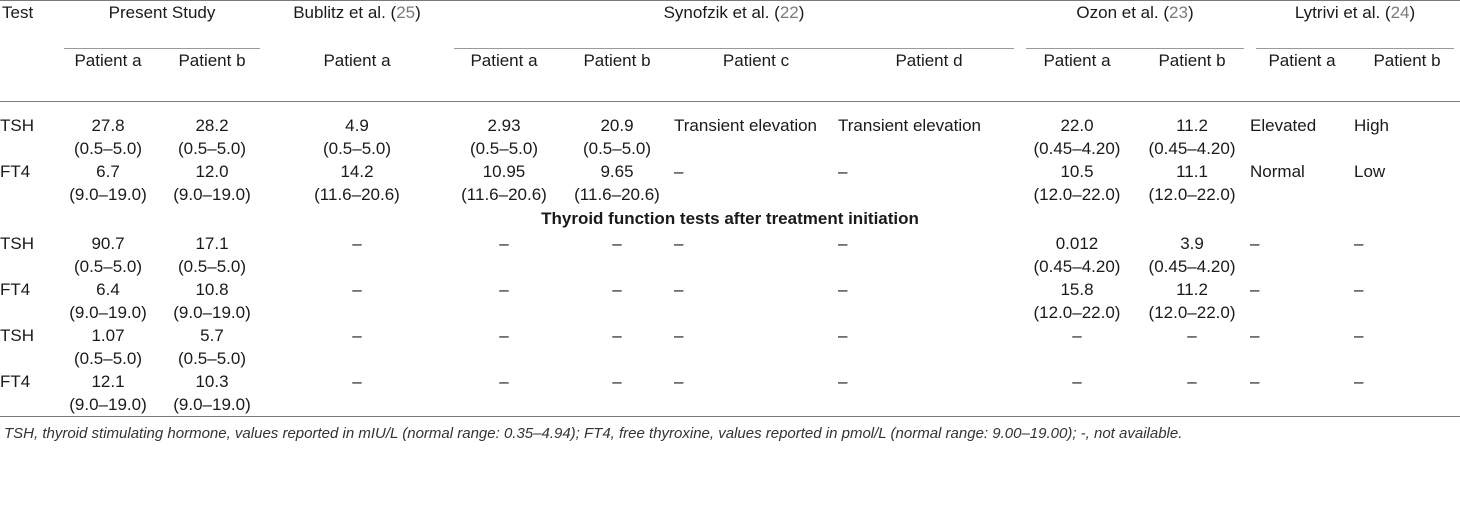  I want to click on cell-value: 5.7, so click(212, 335).